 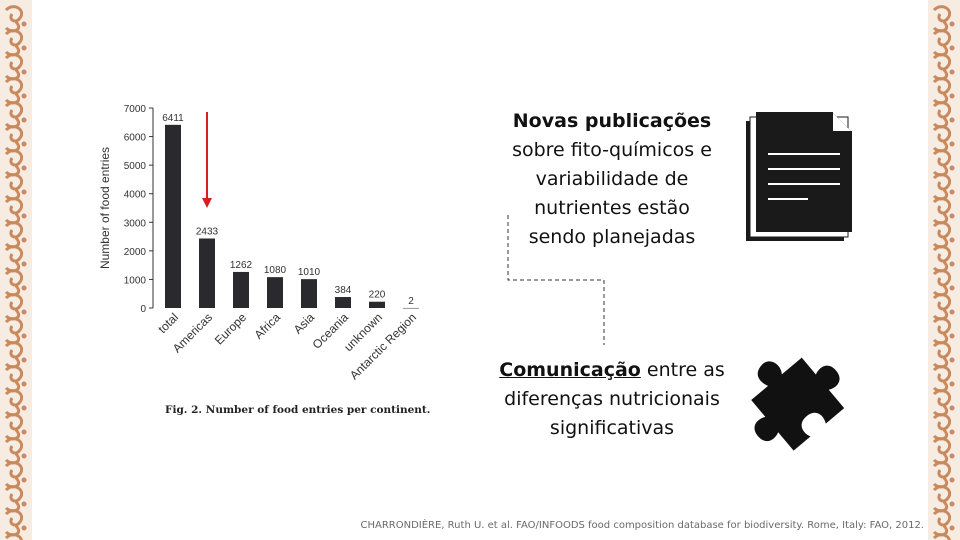 What do you see at coordinates (135, 280) in the screenshot?
I see `y-tick-label: 1000` at bounding box center [135, 280].